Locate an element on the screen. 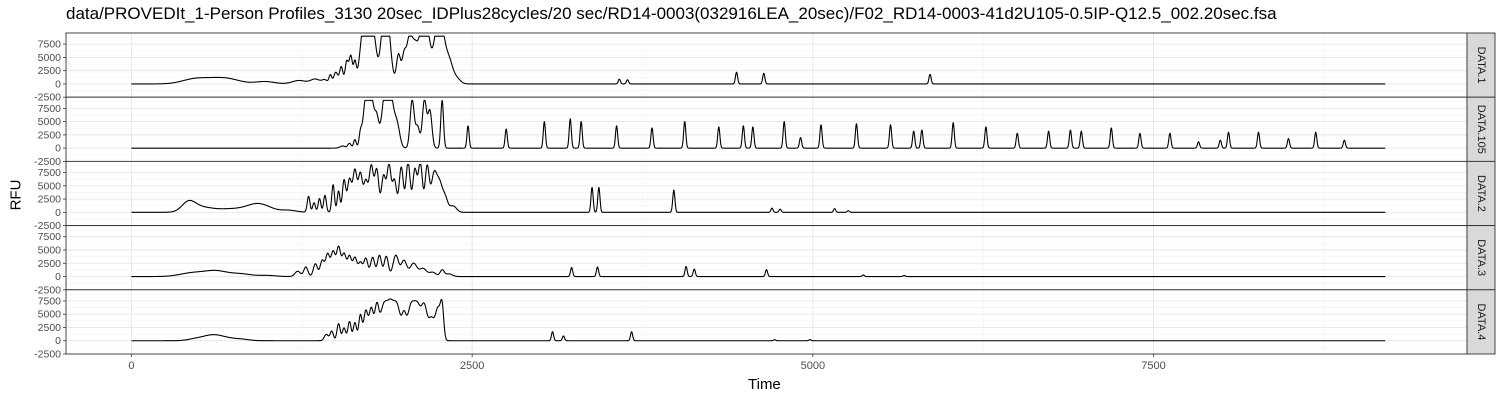 This screenshot has width=1500, height=400. x-tick-label: 7500 is located at coordinates (1153, 366).